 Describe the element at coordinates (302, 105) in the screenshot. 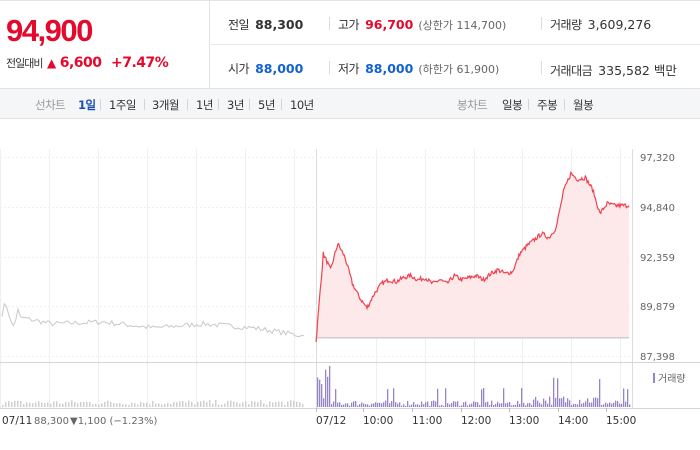

I see `period-tab-10y: 10년` at that location.